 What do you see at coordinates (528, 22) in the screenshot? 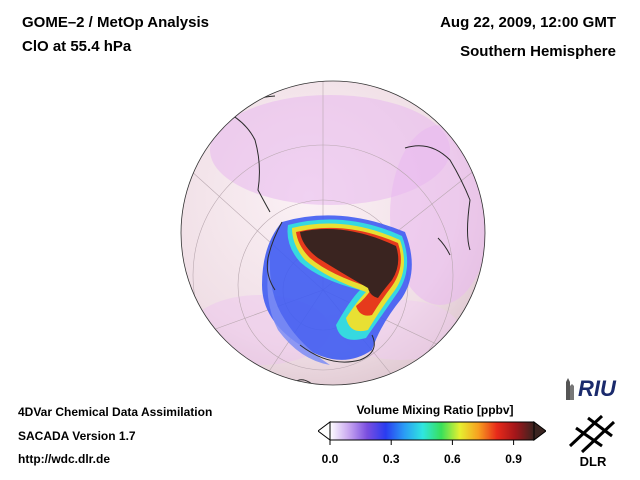
I see `date-label: Aug 22, 2009, 12:00 GMT` at bounding box center [528, 22].